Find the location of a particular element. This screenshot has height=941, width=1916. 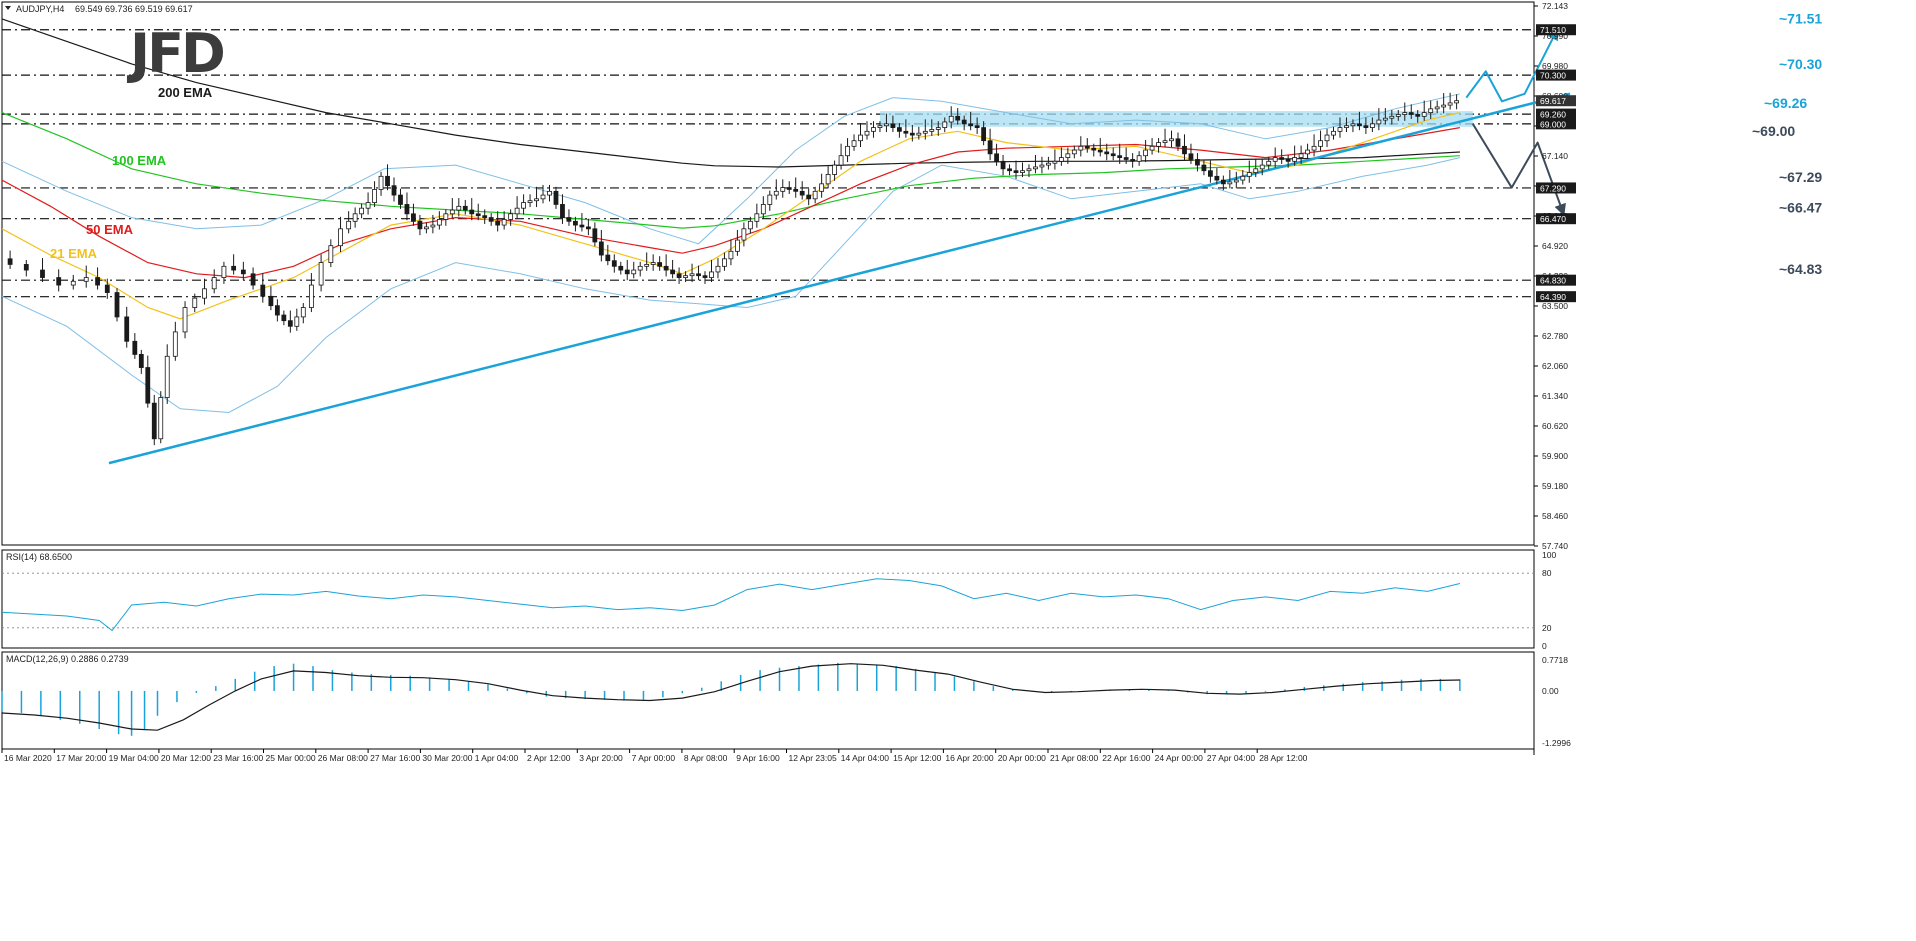

level-label: ~69.00 is located at coordinates (1773, 131).